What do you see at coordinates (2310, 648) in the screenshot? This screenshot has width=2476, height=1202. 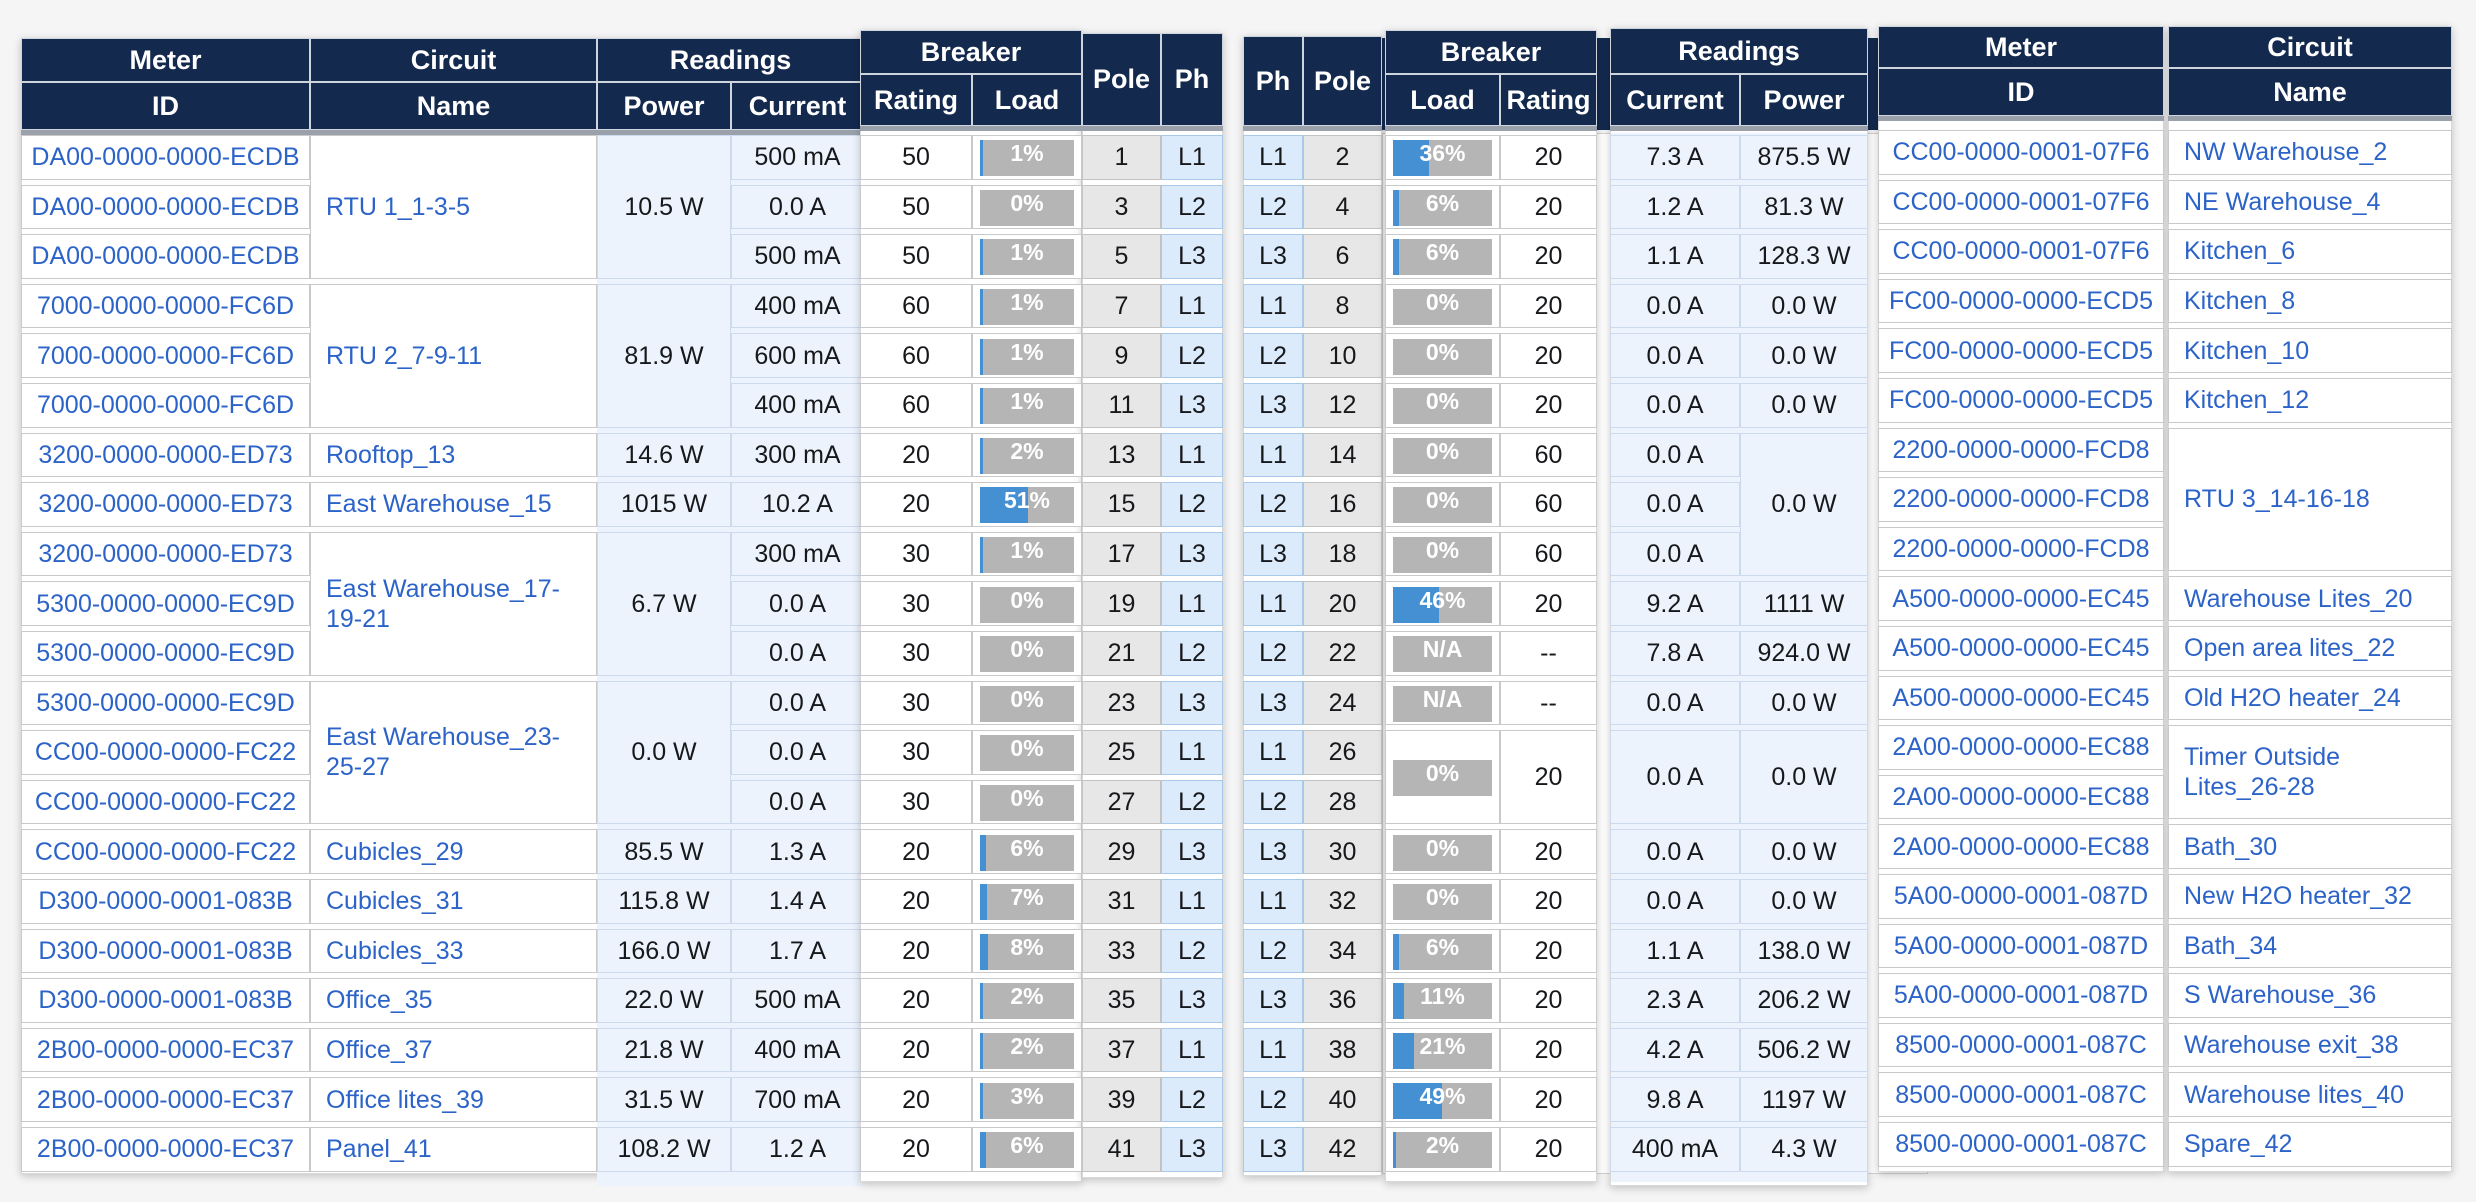 I see `circuit-name-link: Open area lites_22` at bounding box center [2310, 648].